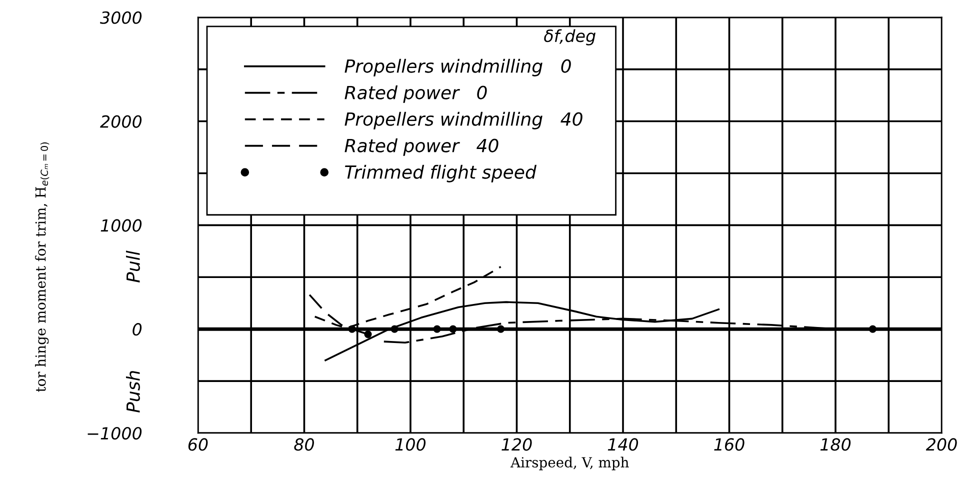  Describe the element at coordinates (133, 392) in the screenshot. I see `text: Push` at that location.